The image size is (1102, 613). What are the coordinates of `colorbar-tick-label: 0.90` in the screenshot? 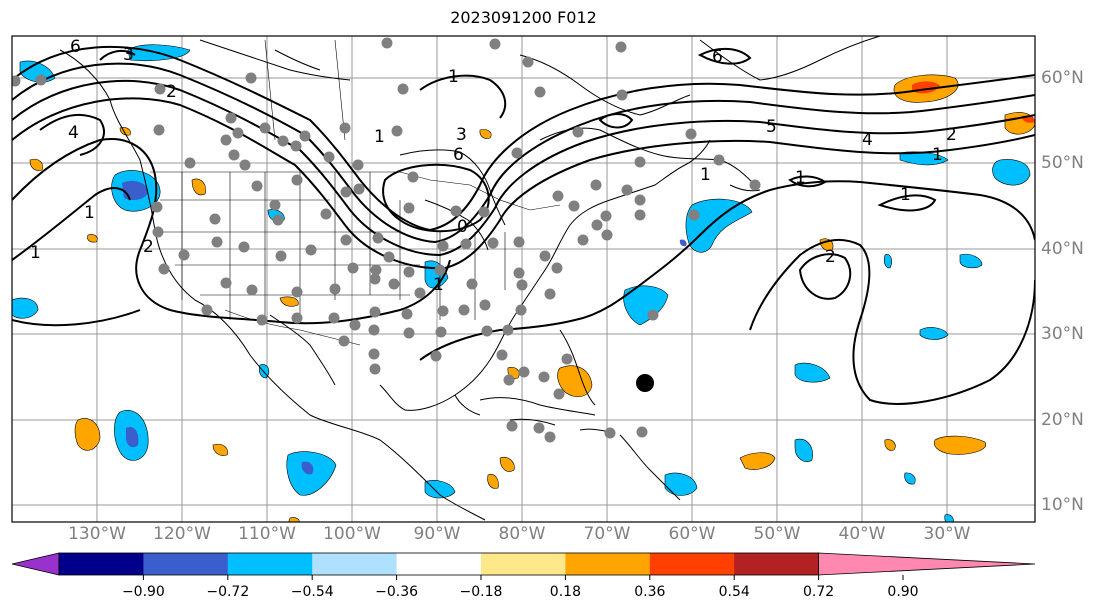 It's located at (903, 592).